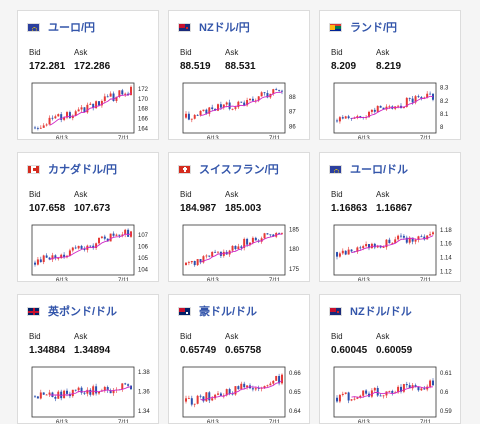  What do you see at coordinates (446, 374) in the screenshot?
I see `y-tick-label: 0.61` at bounding box center [446, 374].